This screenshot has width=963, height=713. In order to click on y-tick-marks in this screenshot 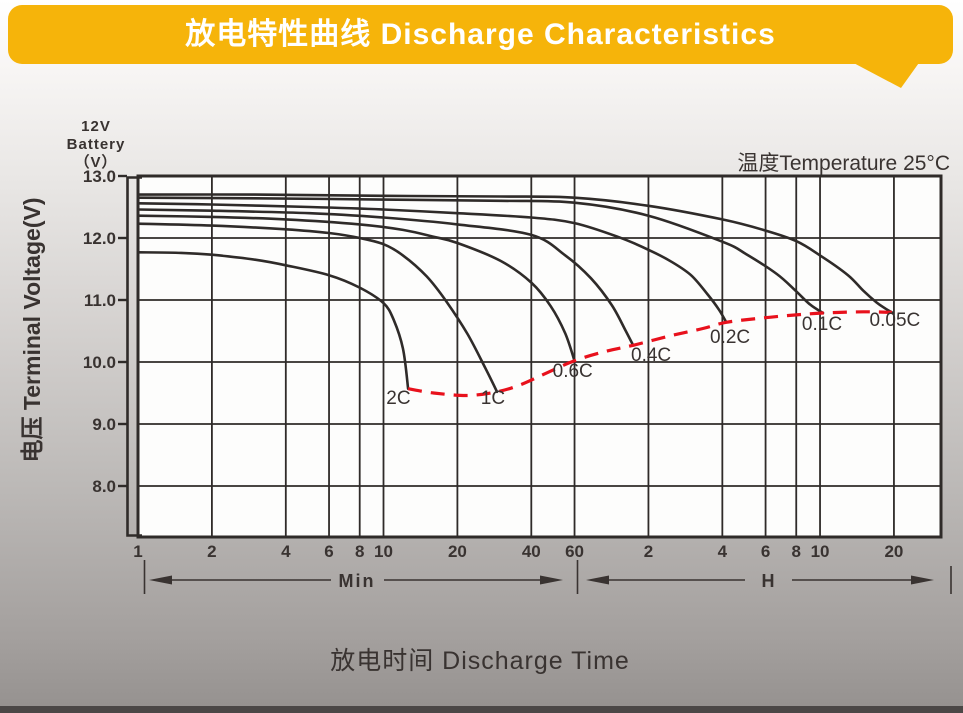, I will do `click(122, 331)`.